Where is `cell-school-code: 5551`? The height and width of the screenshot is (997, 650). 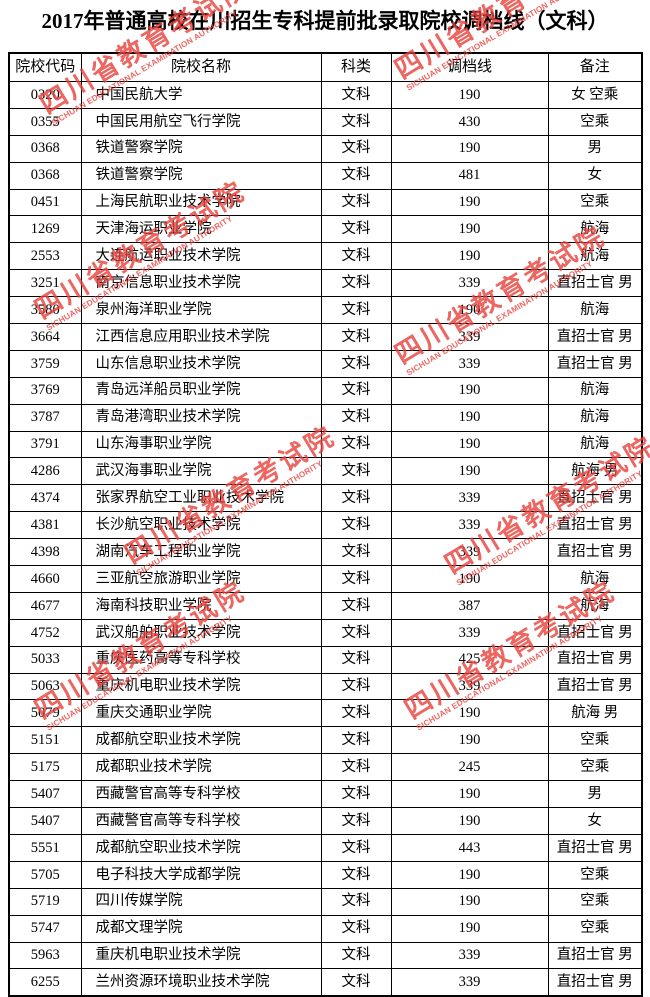
cell-school-code: 5551 is located at coordinates (45, 847).